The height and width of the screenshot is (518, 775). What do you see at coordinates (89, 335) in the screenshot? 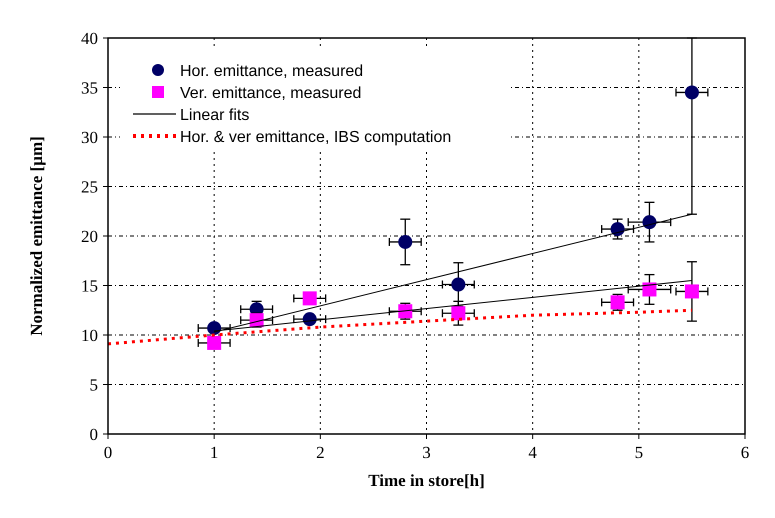
I see `y-tick-label: 10` at bounding box center [89, 335].